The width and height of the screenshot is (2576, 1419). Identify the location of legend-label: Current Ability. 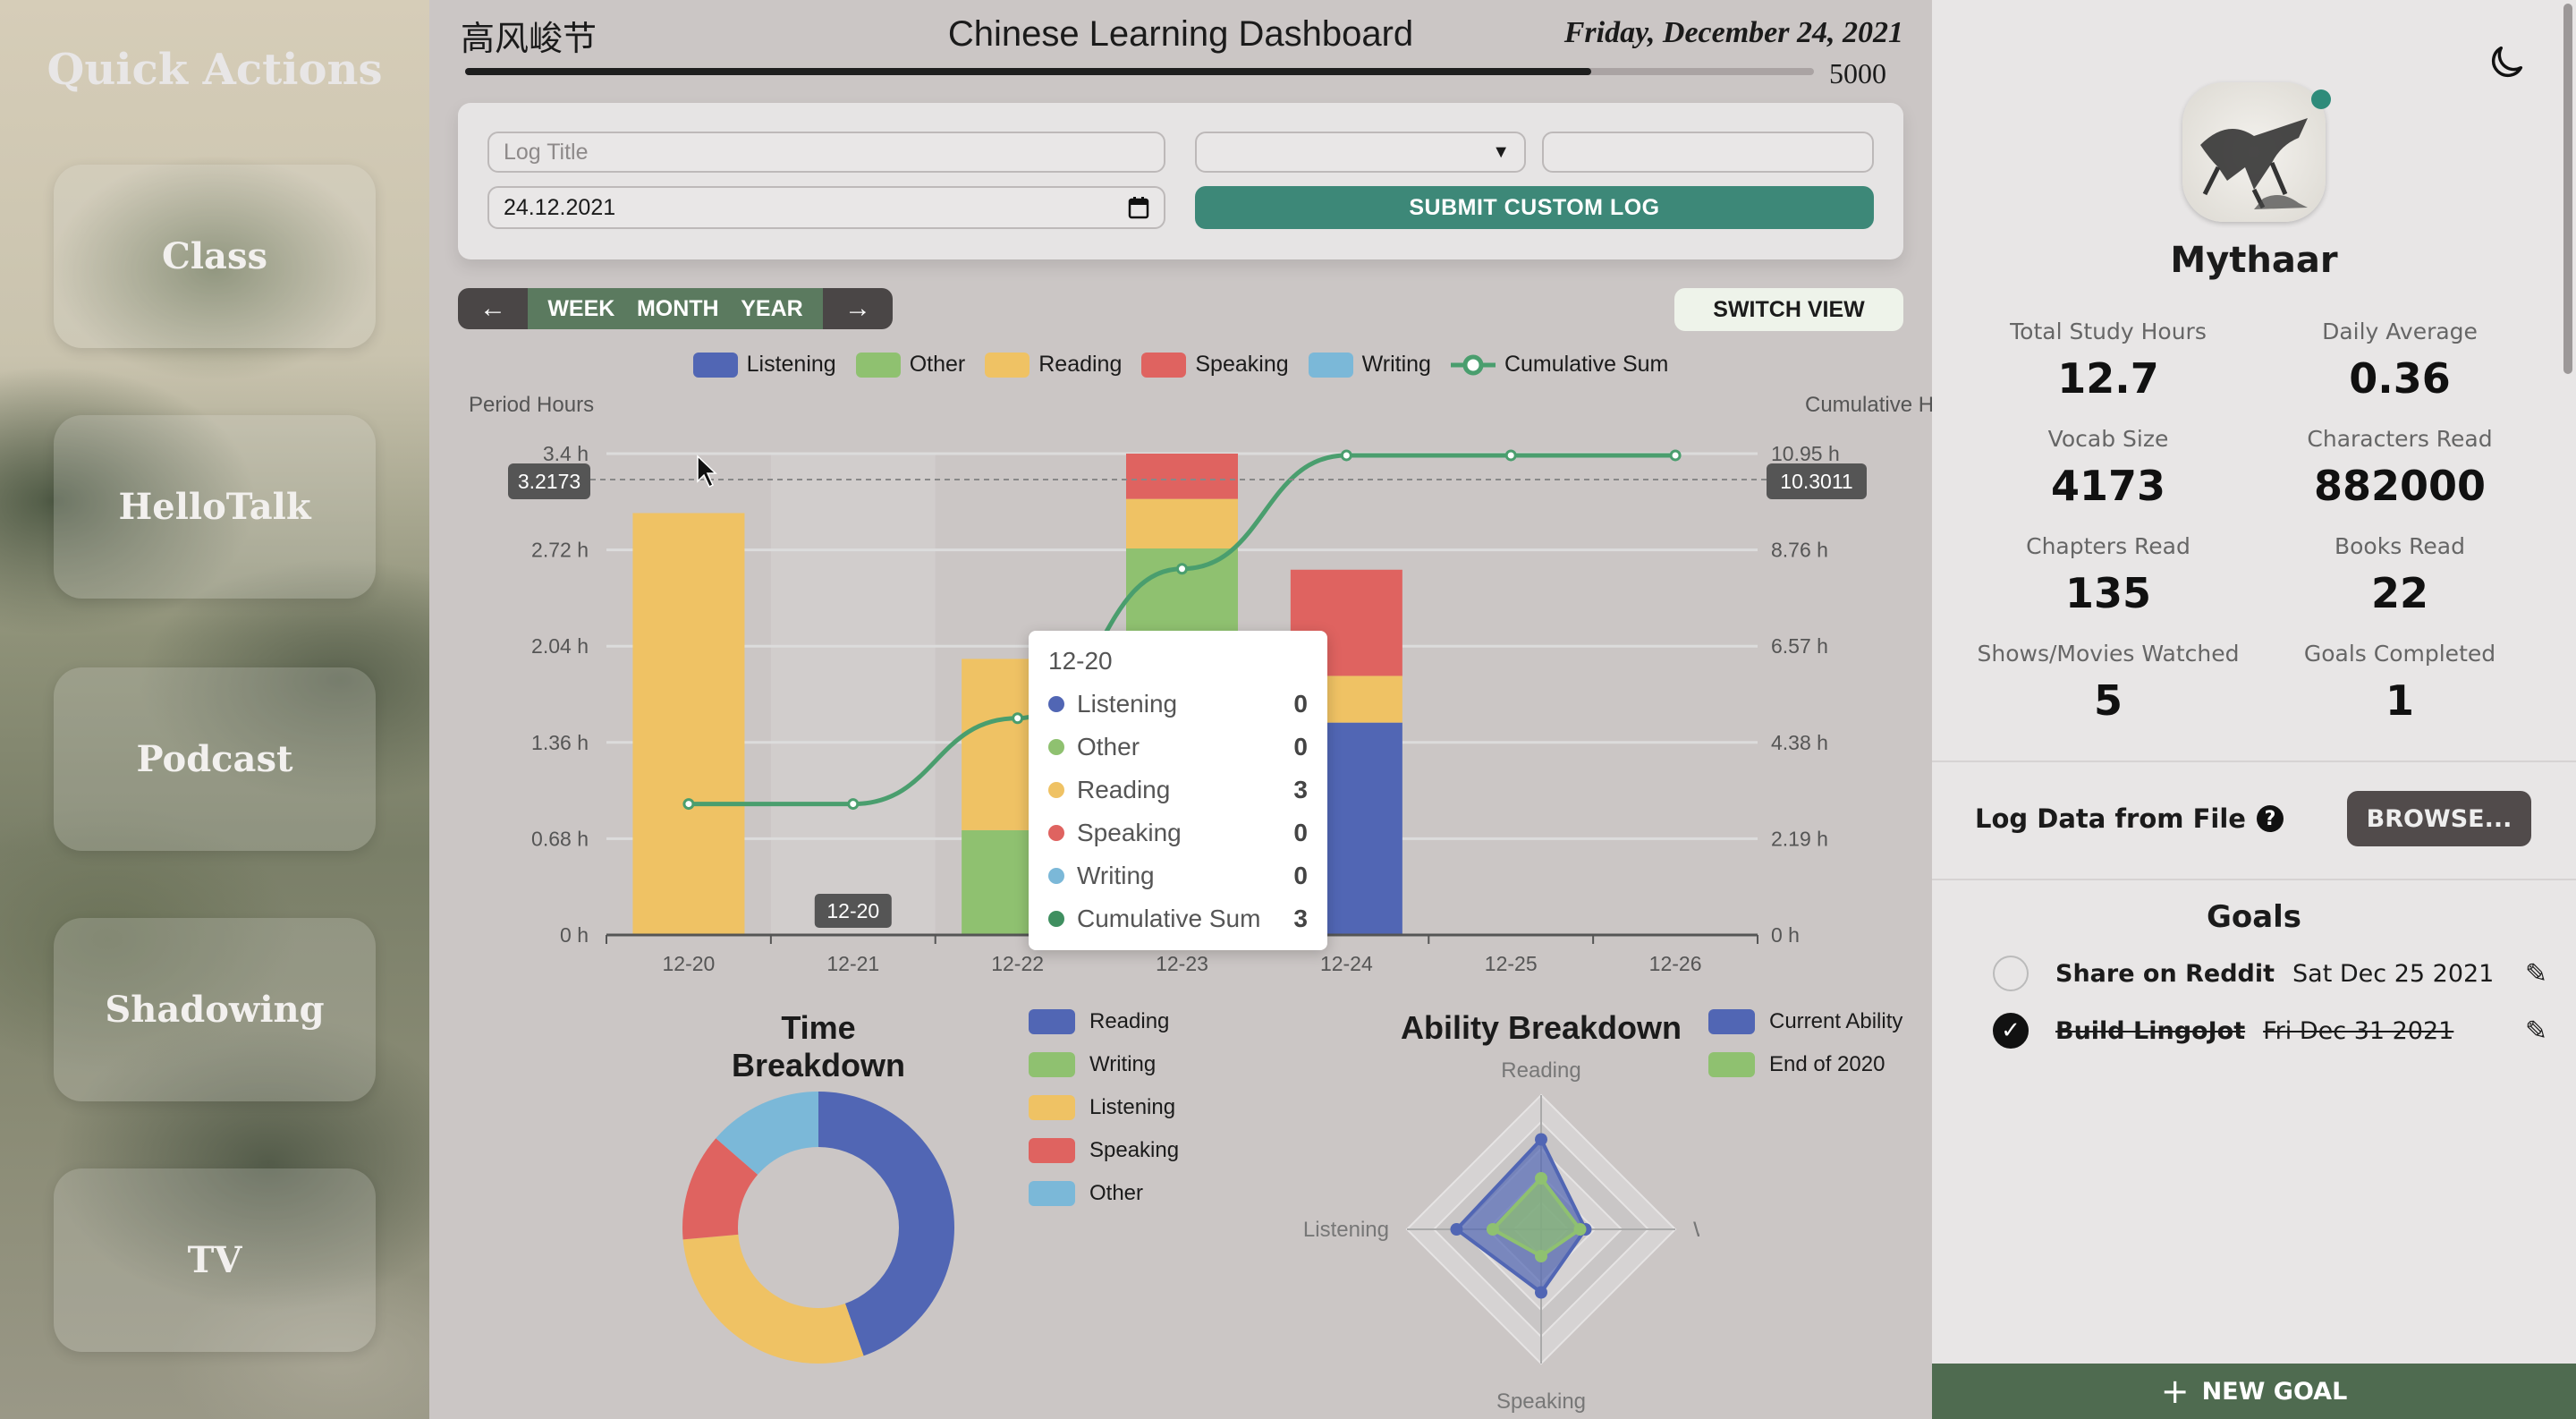
(1836, 1021).